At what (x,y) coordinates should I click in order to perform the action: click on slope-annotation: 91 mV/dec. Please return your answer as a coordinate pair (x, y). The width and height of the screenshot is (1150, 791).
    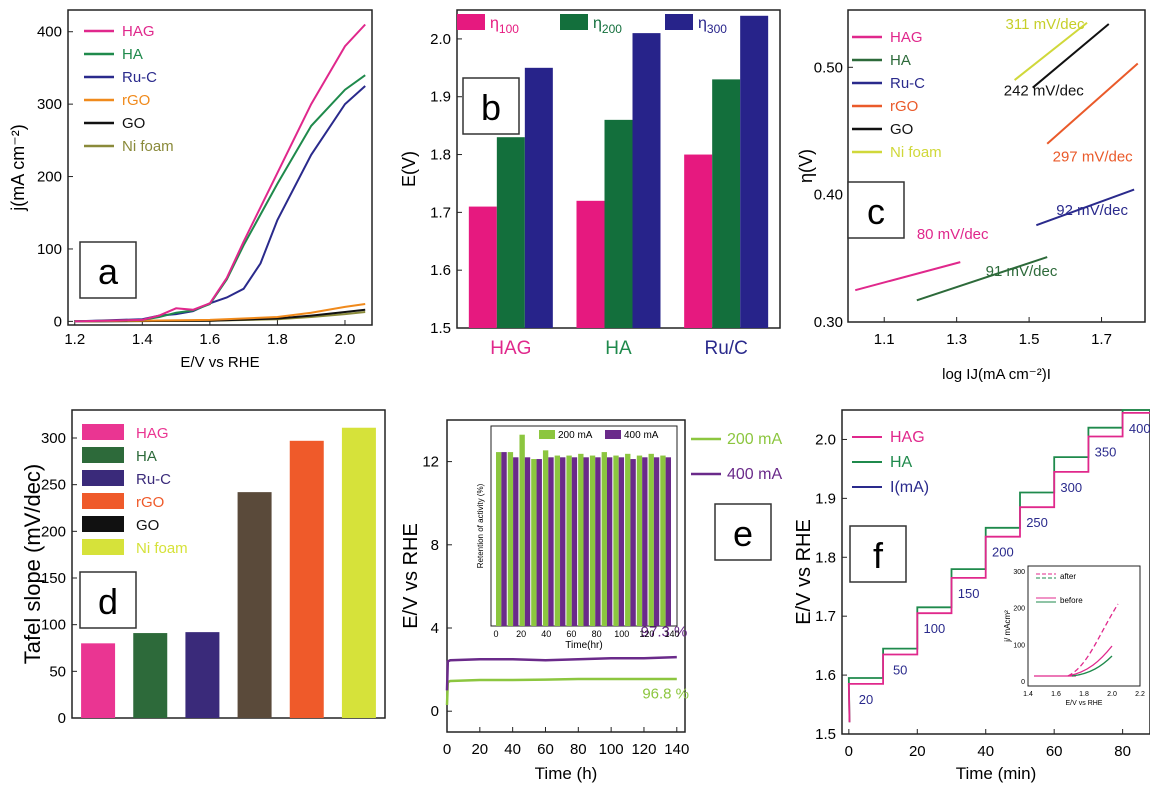
    Looking at the image, I should click on (1022, 271).